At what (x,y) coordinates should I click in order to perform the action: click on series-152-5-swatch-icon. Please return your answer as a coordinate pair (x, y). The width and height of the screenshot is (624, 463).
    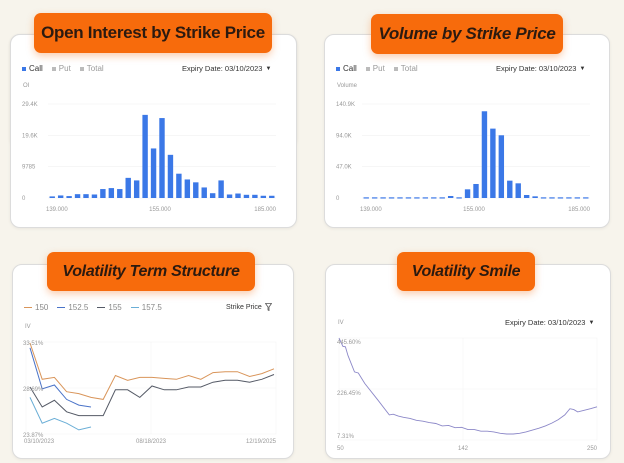
    Looking at the image, I should click on (61, 307).